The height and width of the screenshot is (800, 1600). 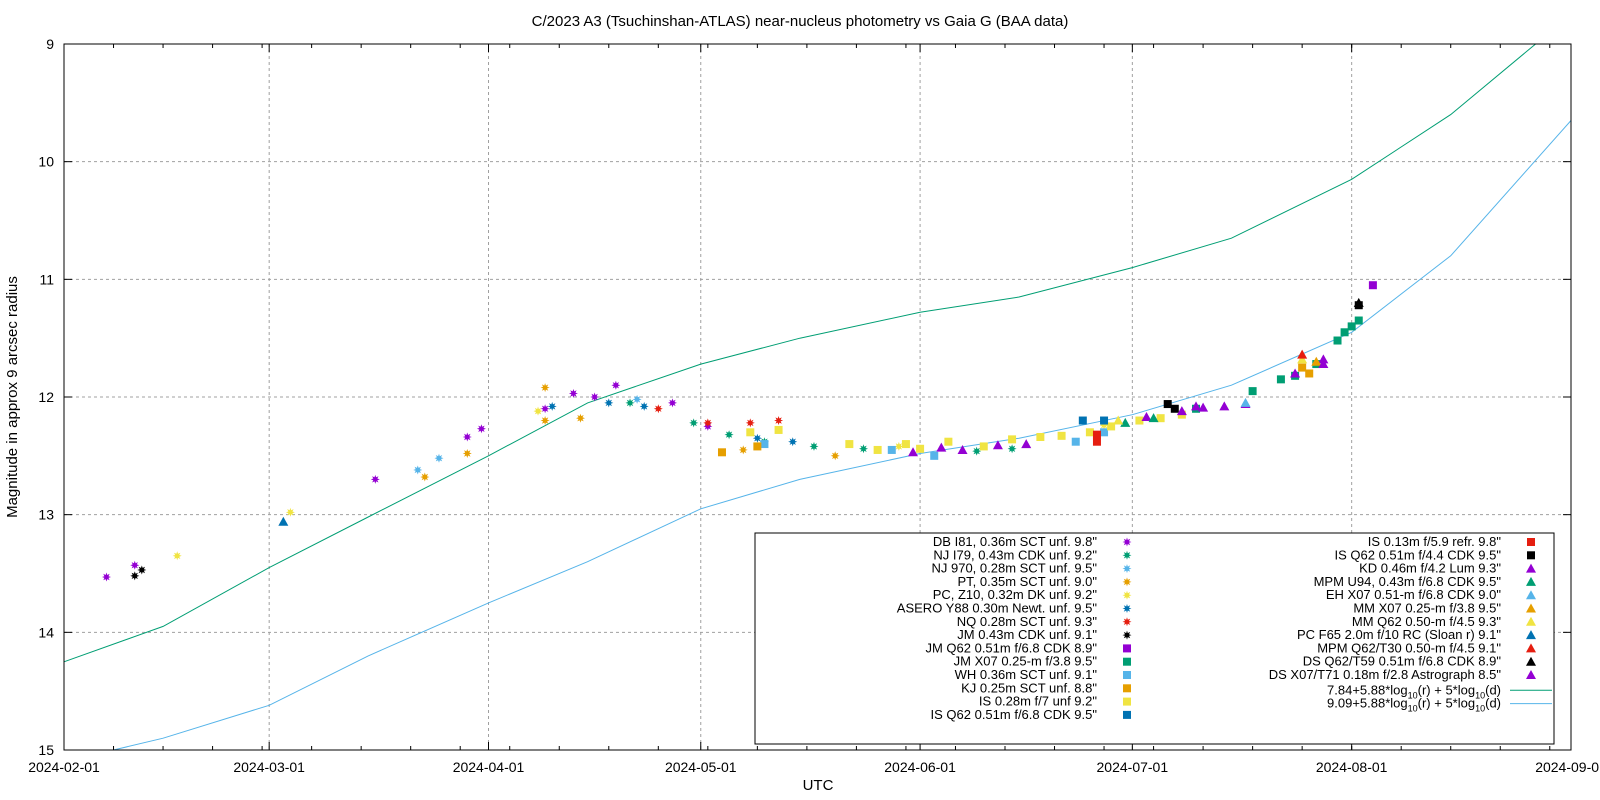 What do you see at coordinates (1015, 594) in the screenshot?
I see `legend-label: PC, Z10, 0.32m DK unf. 9.2"` at bounding box center [1015, 594].